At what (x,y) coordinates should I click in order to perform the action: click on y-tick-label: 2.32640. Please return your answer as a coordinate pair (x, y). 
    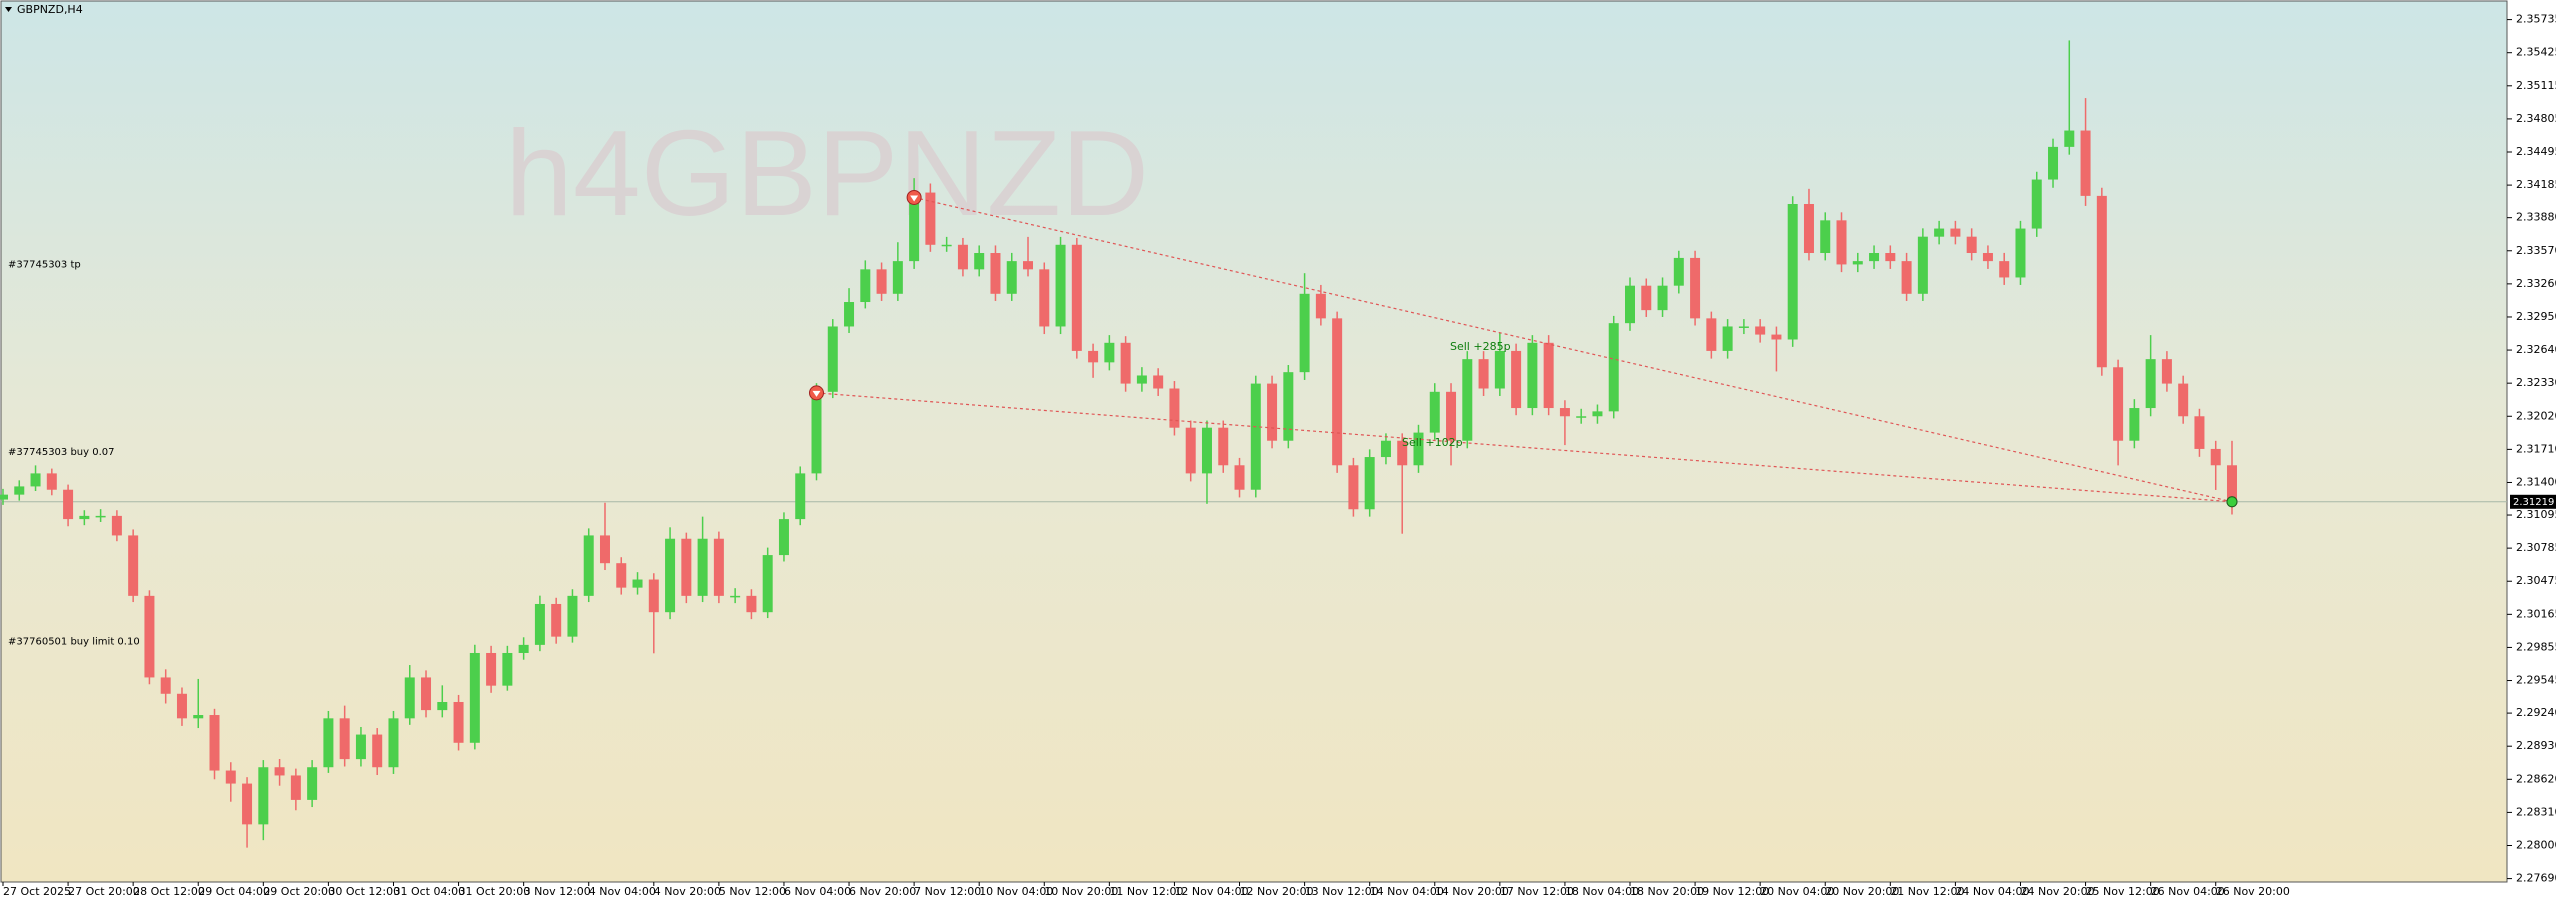
    Looking at the image, I should click on (2536, 349).